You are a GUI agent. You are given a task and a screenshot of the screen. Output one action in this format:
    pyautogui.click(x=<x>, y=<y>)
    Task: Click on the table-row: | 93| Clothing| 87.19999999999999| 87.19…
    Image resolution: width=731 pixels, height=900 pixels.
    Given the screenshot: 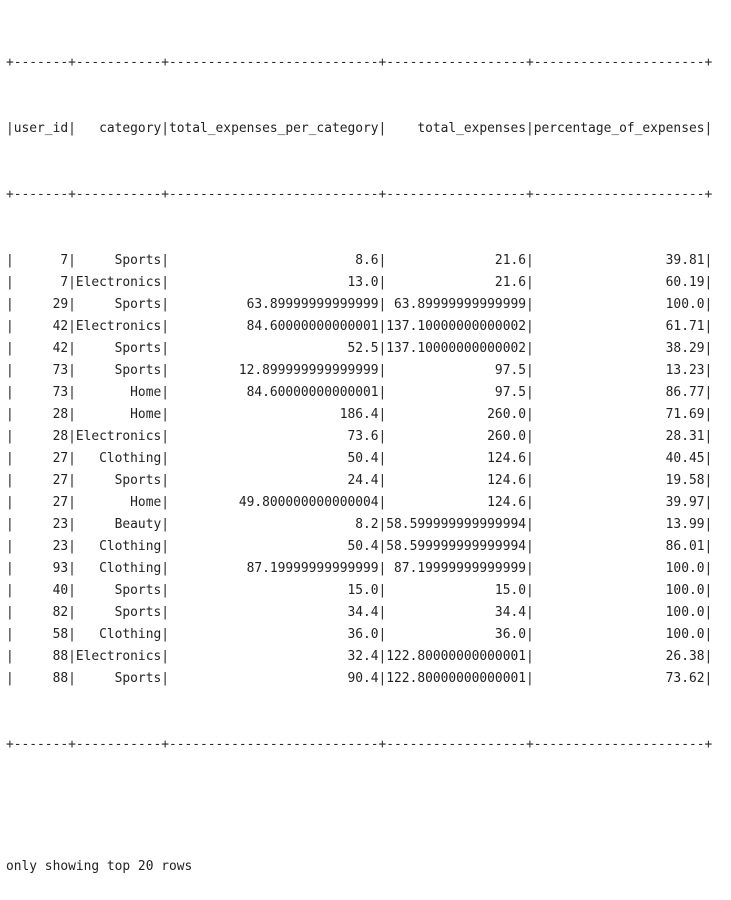 What is the action you would take?
    pyautogui.click(x=359, y=568)
    